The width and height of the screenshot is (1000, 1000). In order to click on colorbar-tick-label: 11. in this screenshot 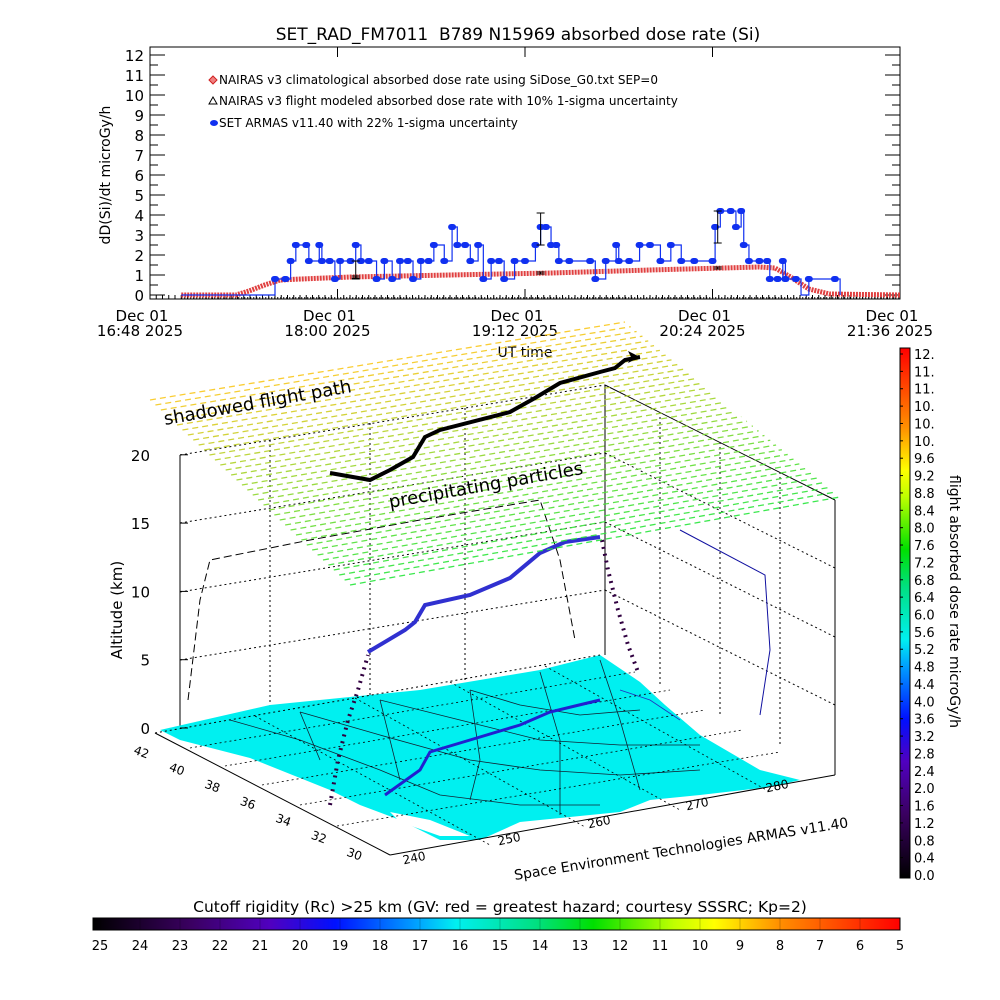, I will do `click(924, 372)`.